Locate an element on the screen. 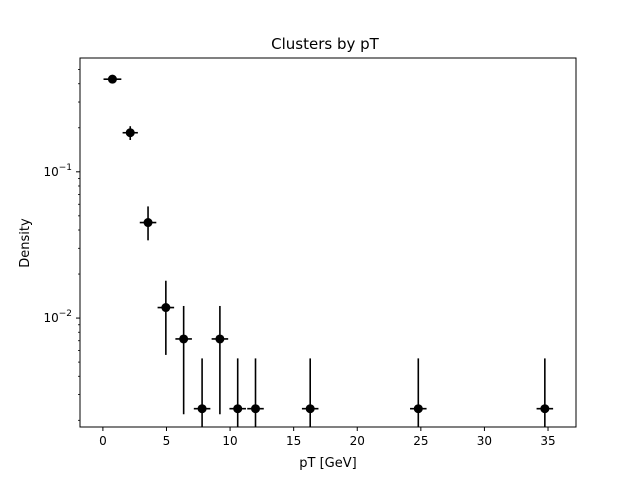 Image resolution: width=640 pixels, height=480 pixels. y-axis-label: Density is located at coordinates (25, 243).